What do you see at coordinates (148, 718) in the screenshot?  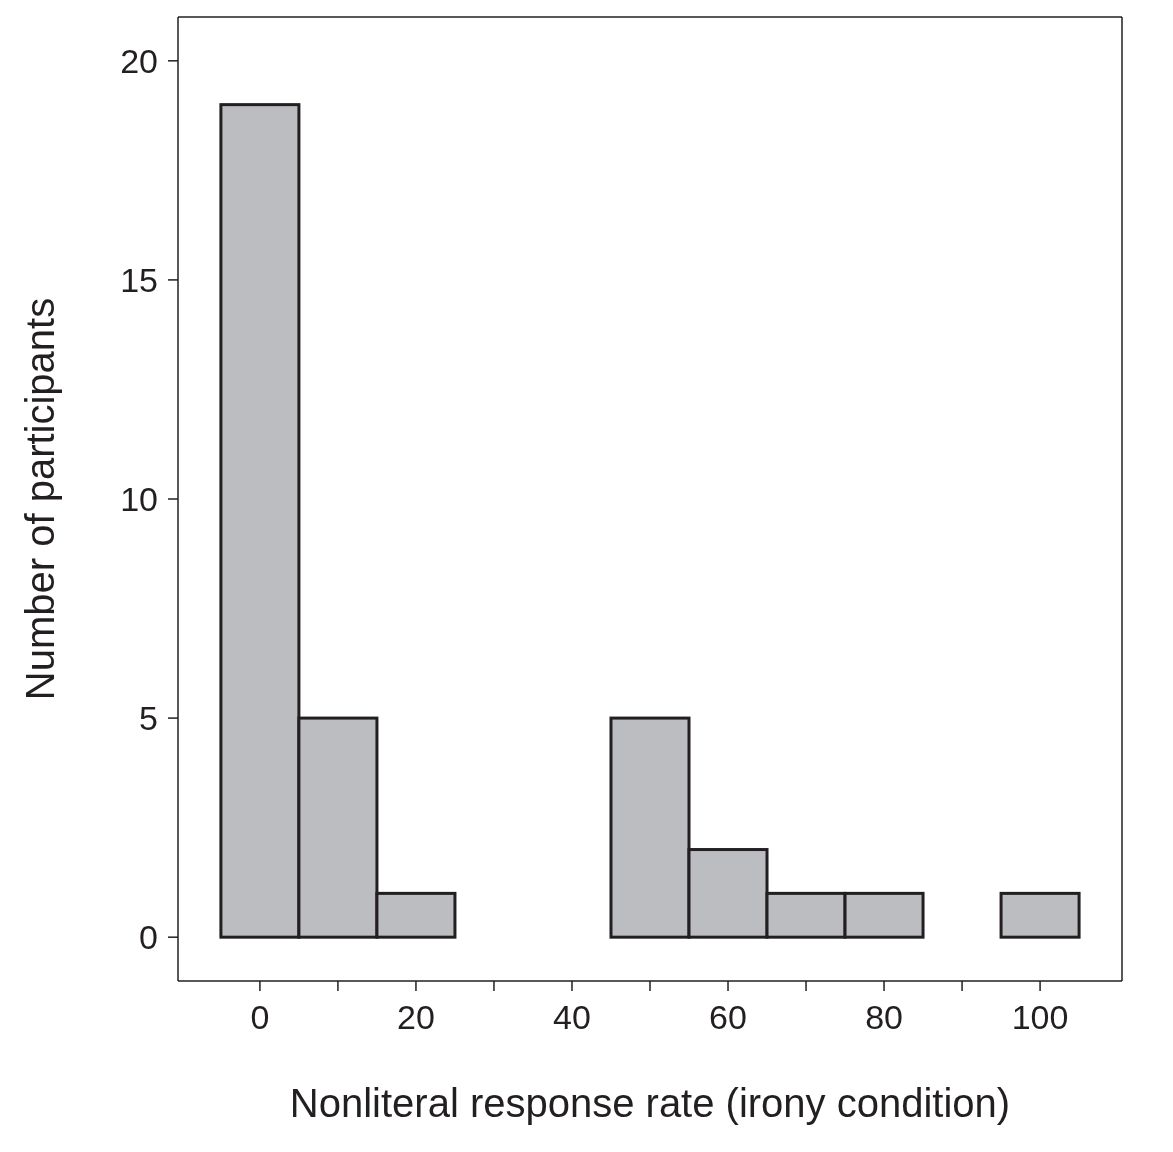 I see `y-tick-label: 5` at bounding box center [148, 718].